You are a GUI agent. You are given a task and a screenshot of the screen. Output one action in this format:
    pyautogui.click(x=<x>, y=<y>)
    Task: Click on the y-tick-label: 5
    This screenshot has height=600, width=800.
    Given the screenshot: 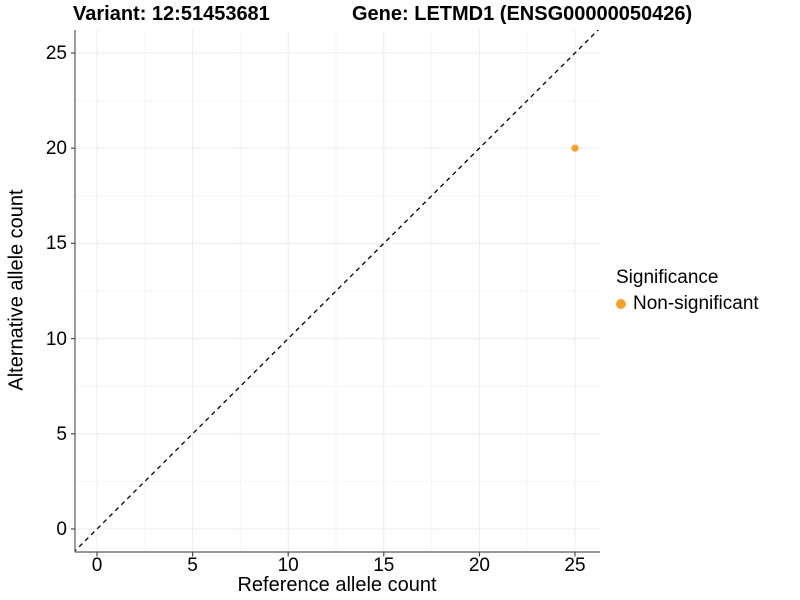 What is the action you would take?
    pyautogui.click(x=61, y=434)
    